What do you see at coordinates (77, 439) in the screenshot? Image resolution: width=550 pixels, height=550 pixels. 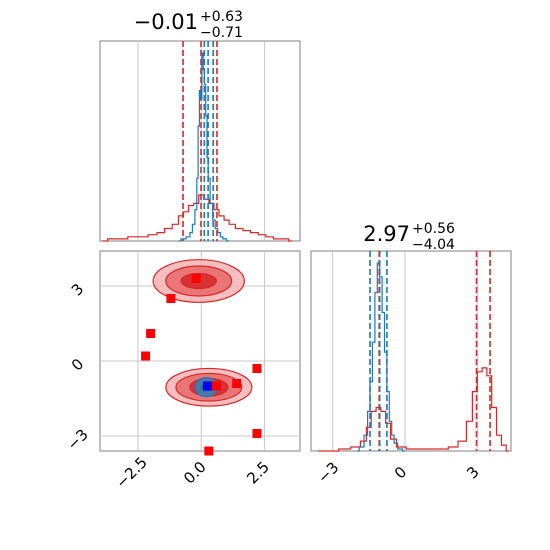 I see `p1-ytick-label-0: −3` at bounding box center [77, 439].